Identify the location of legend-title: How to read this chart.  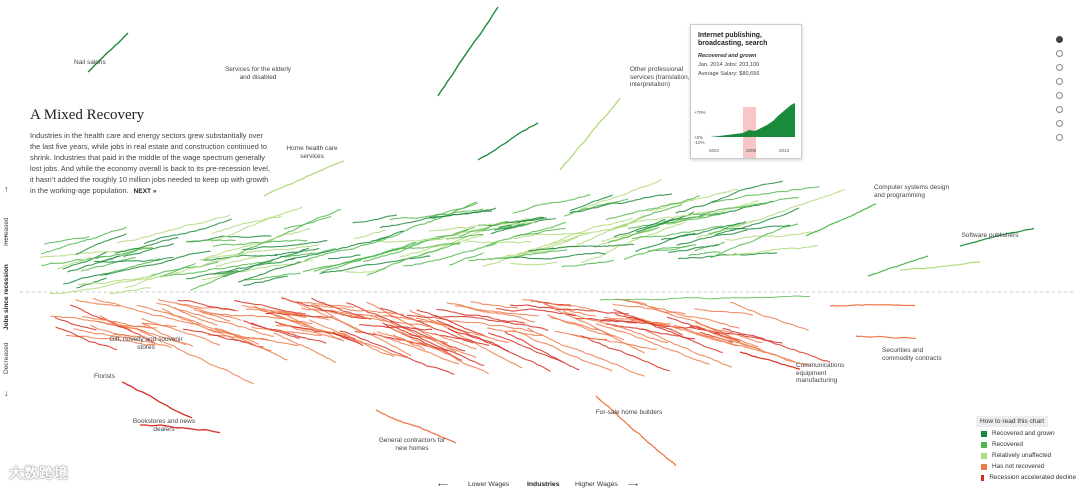
(1012, 421).